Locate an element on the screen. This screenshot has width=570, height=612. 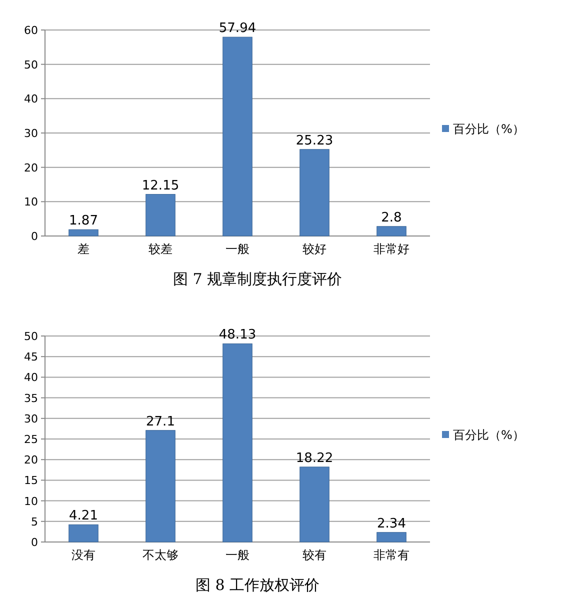
x-tick-label: 非常好 is located at coordinates (392, 249).